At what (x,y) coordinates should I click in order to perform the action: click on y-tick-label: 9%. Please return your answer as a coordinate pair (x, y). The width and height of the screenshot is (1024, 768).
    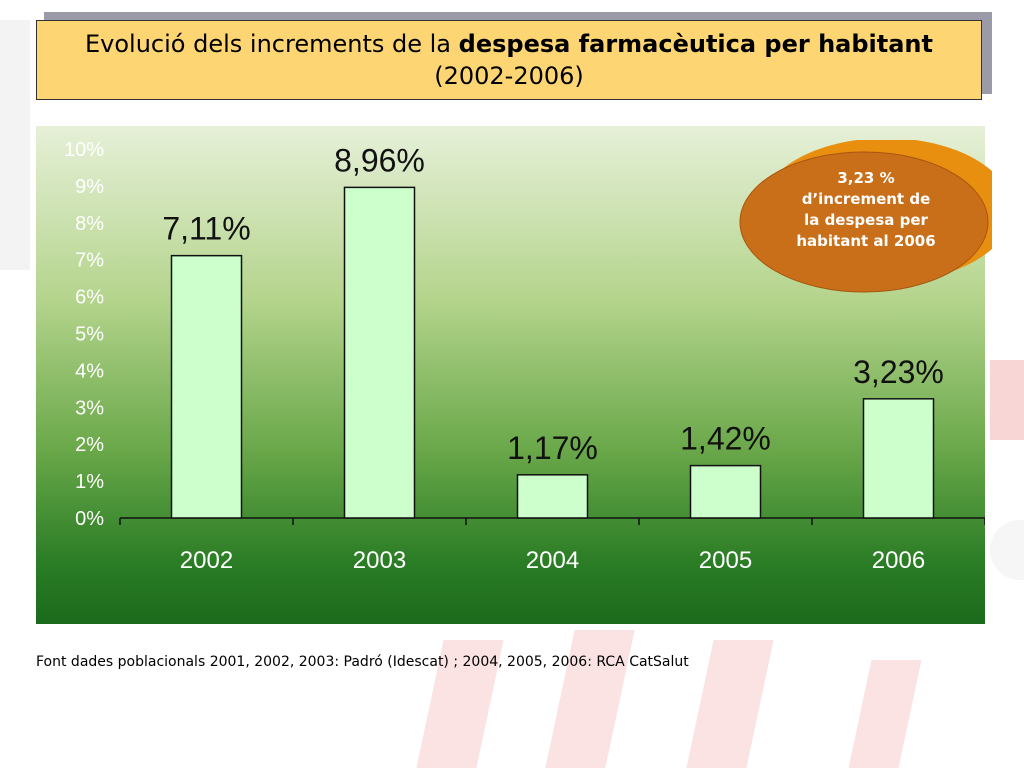
    Looking at the image, I should click on (89, 187).